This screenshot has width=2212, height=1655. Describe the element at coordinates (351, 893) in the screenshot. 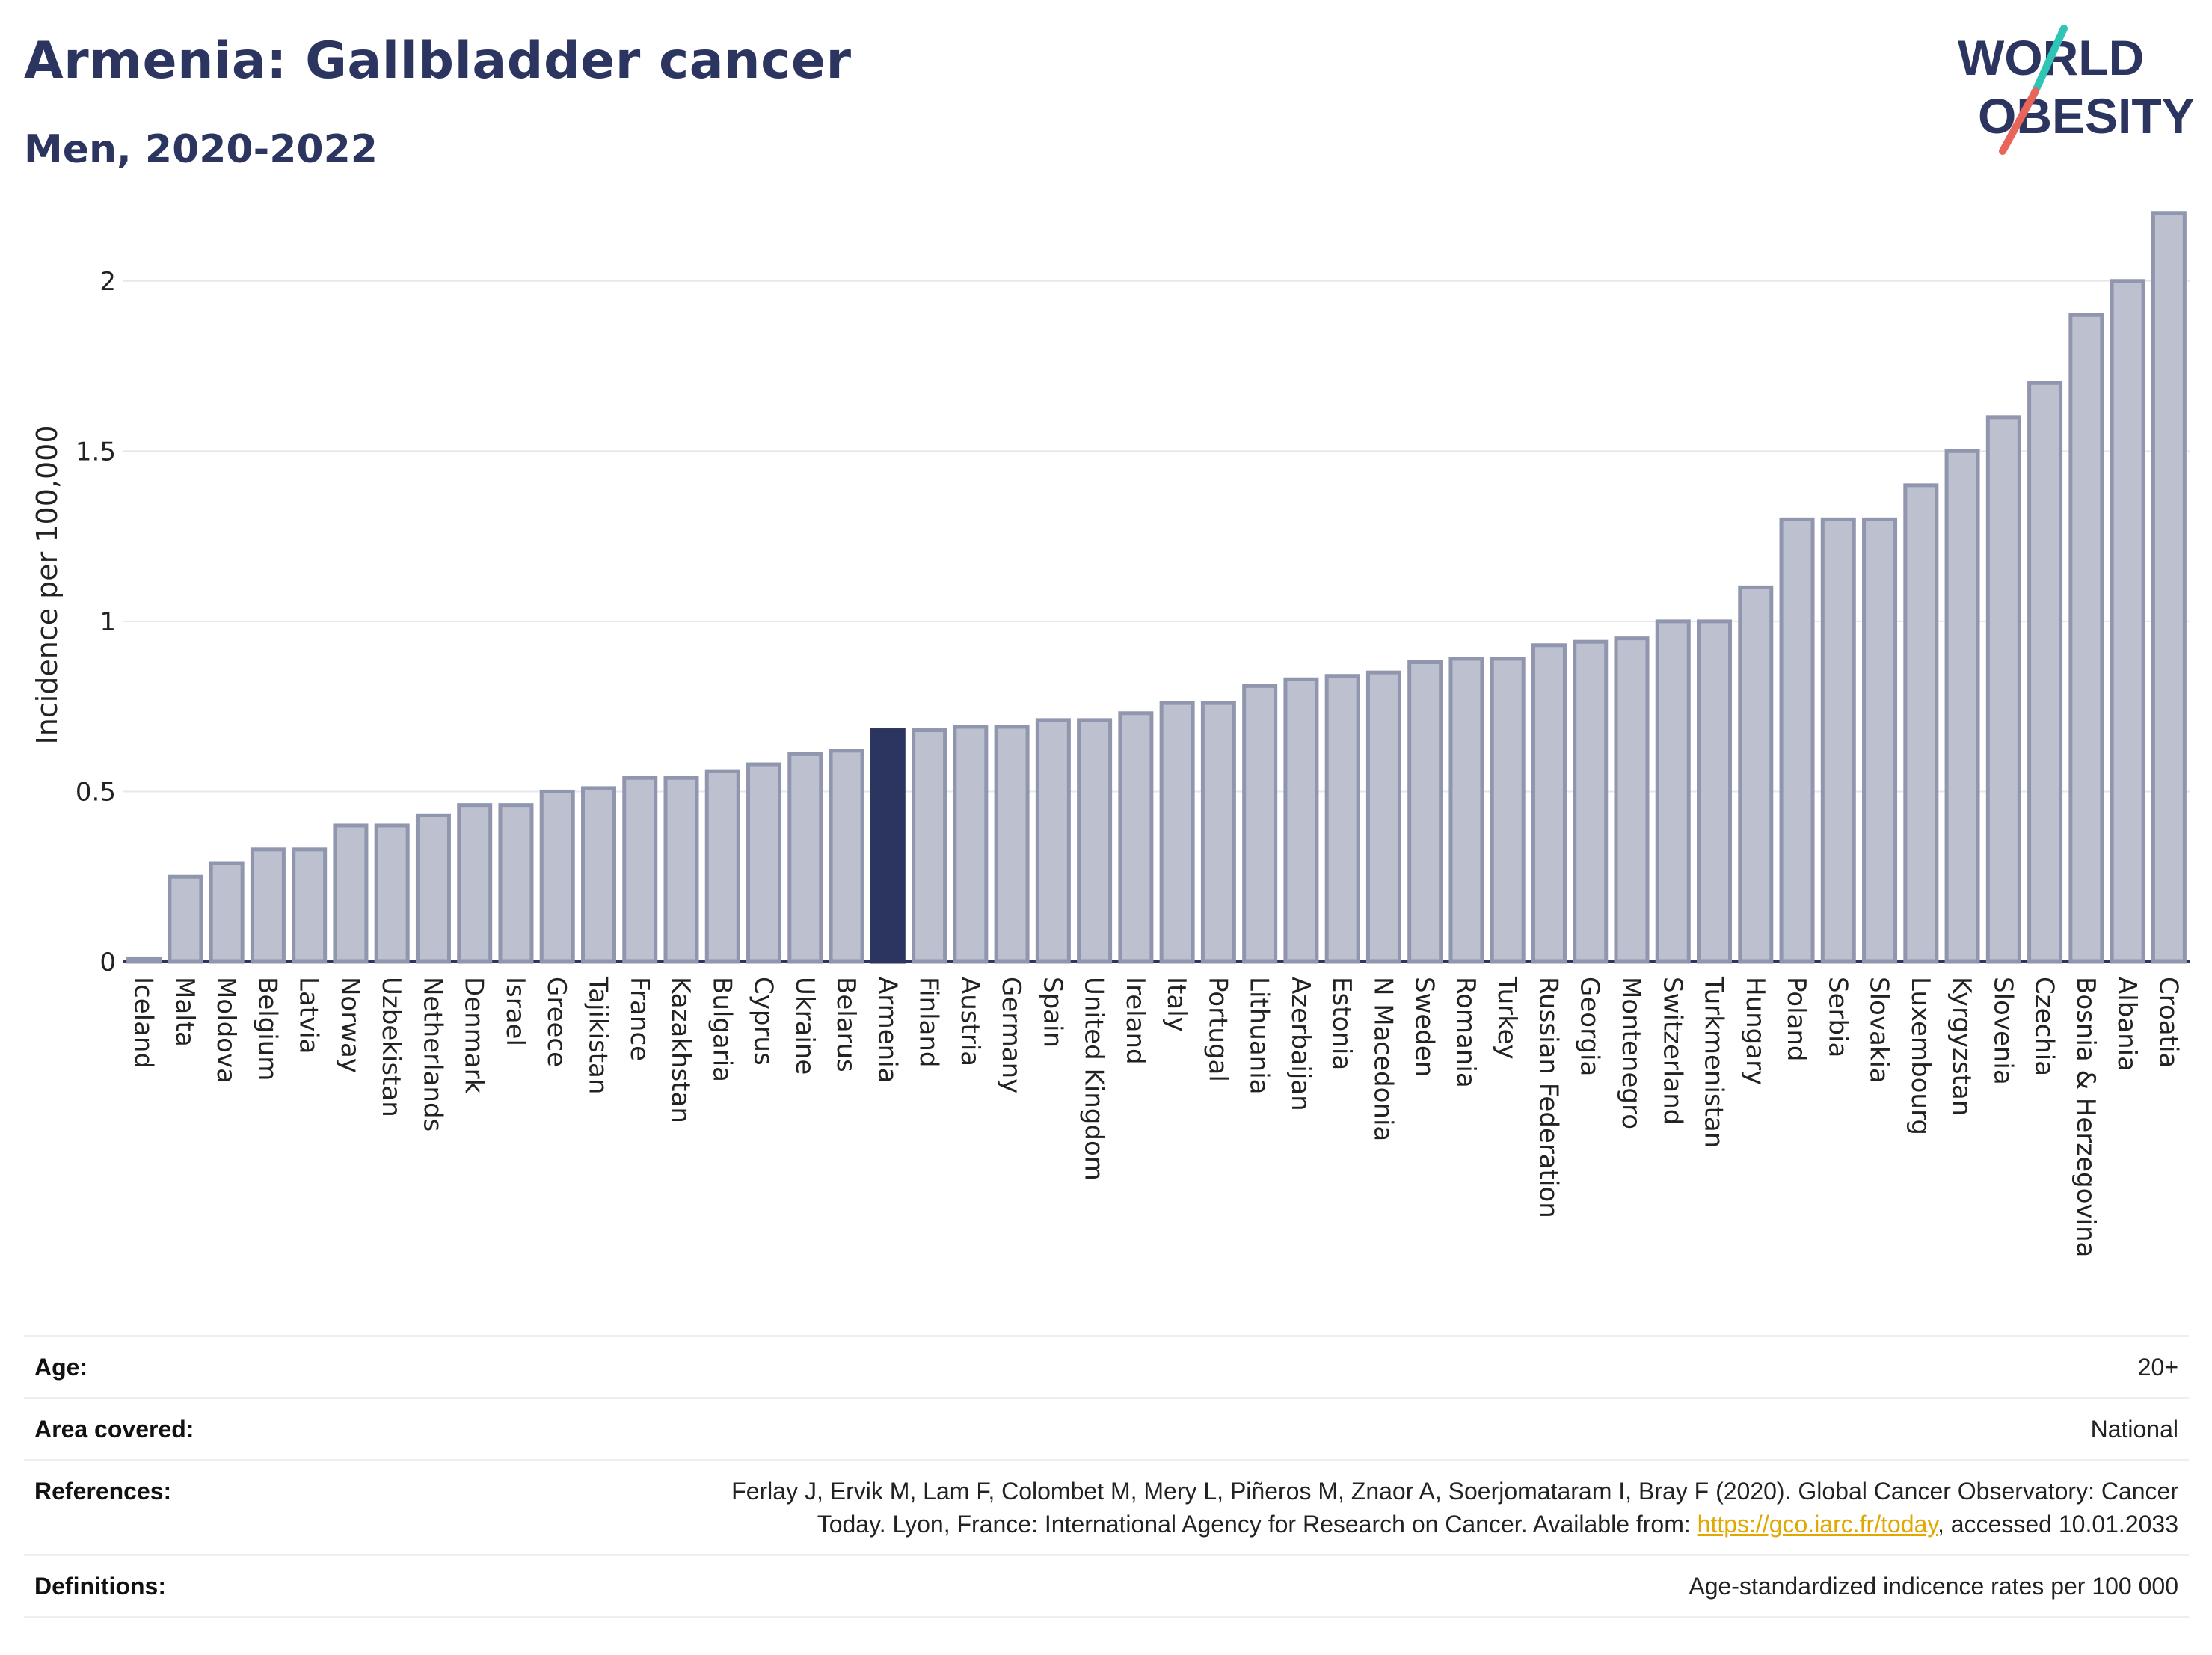

I see `bar-norway` at that location.